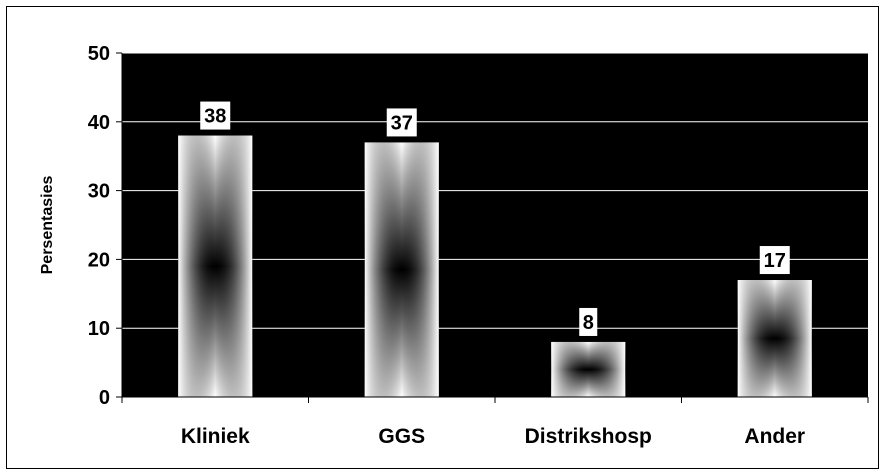  What do you see at coordinates (215, 436) in the screenshot?
I see `x-tick-label: Kliniek` at bounding box center [215, 436].